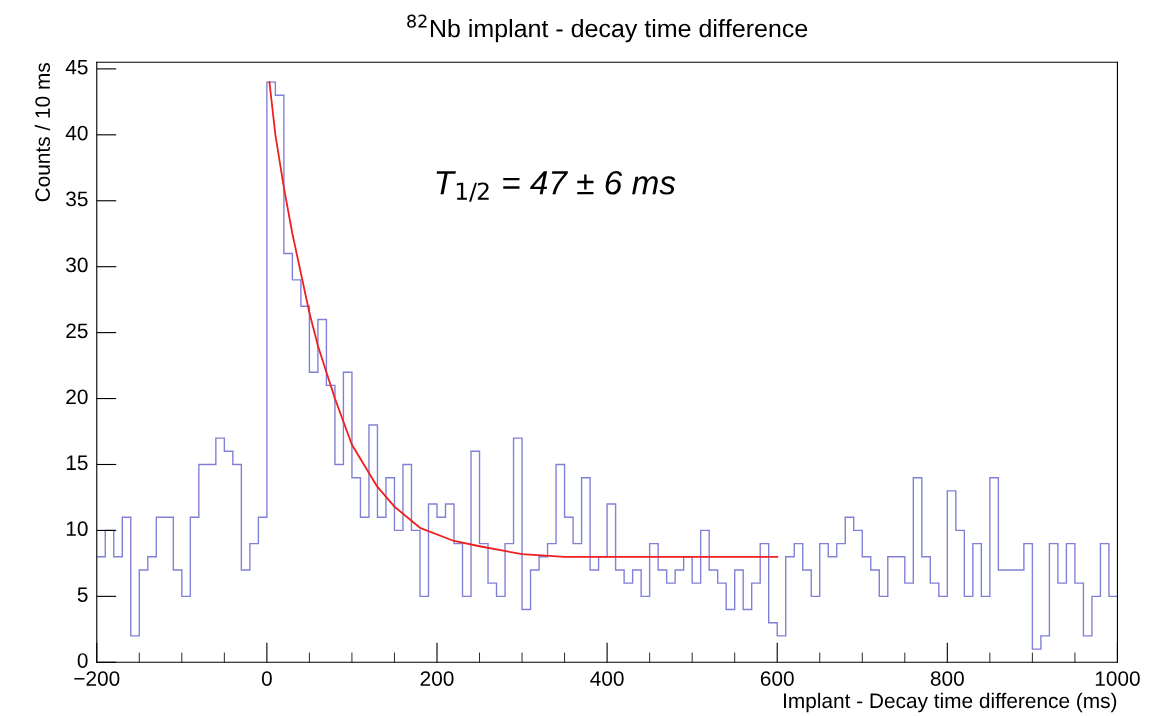  Describe the element at coordinates (556, 186) in the screenshot. I see `annotation: T$_{1/2}$ = 47 ± 6 ms` at that location.